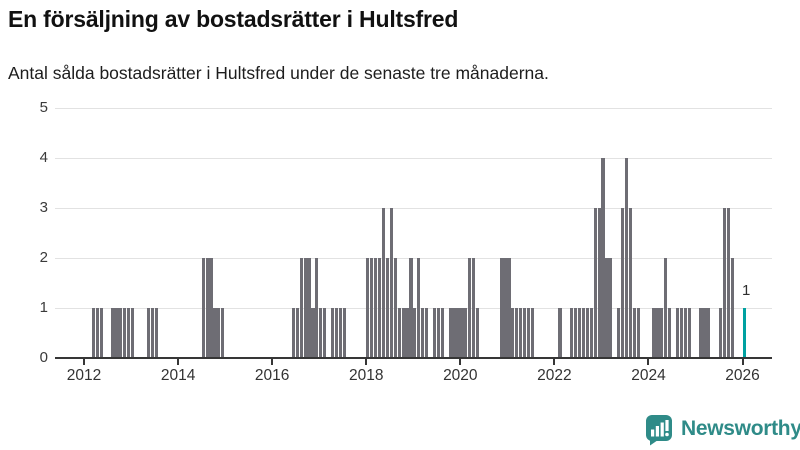 The height and width of the screenshot is (450, 800). I want to click on newsworthy-logo: Newsworthy, so click(722, 429).